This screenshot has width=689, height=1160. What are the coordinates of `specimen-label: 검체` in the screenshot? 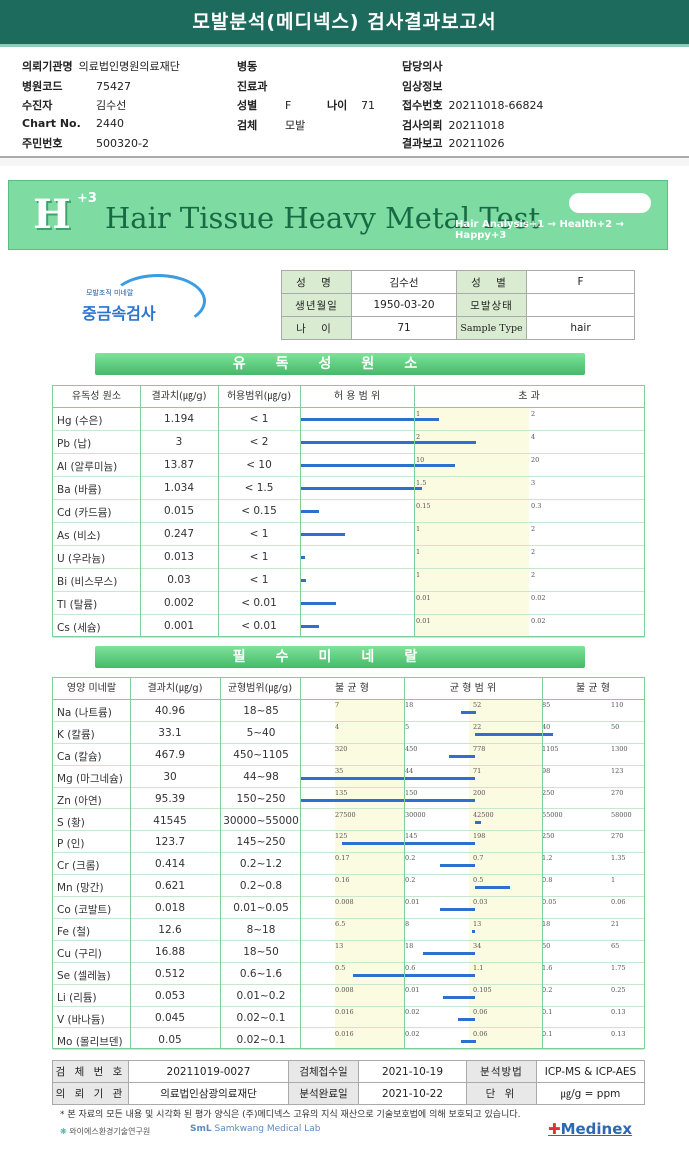 It's located at (247, 125).